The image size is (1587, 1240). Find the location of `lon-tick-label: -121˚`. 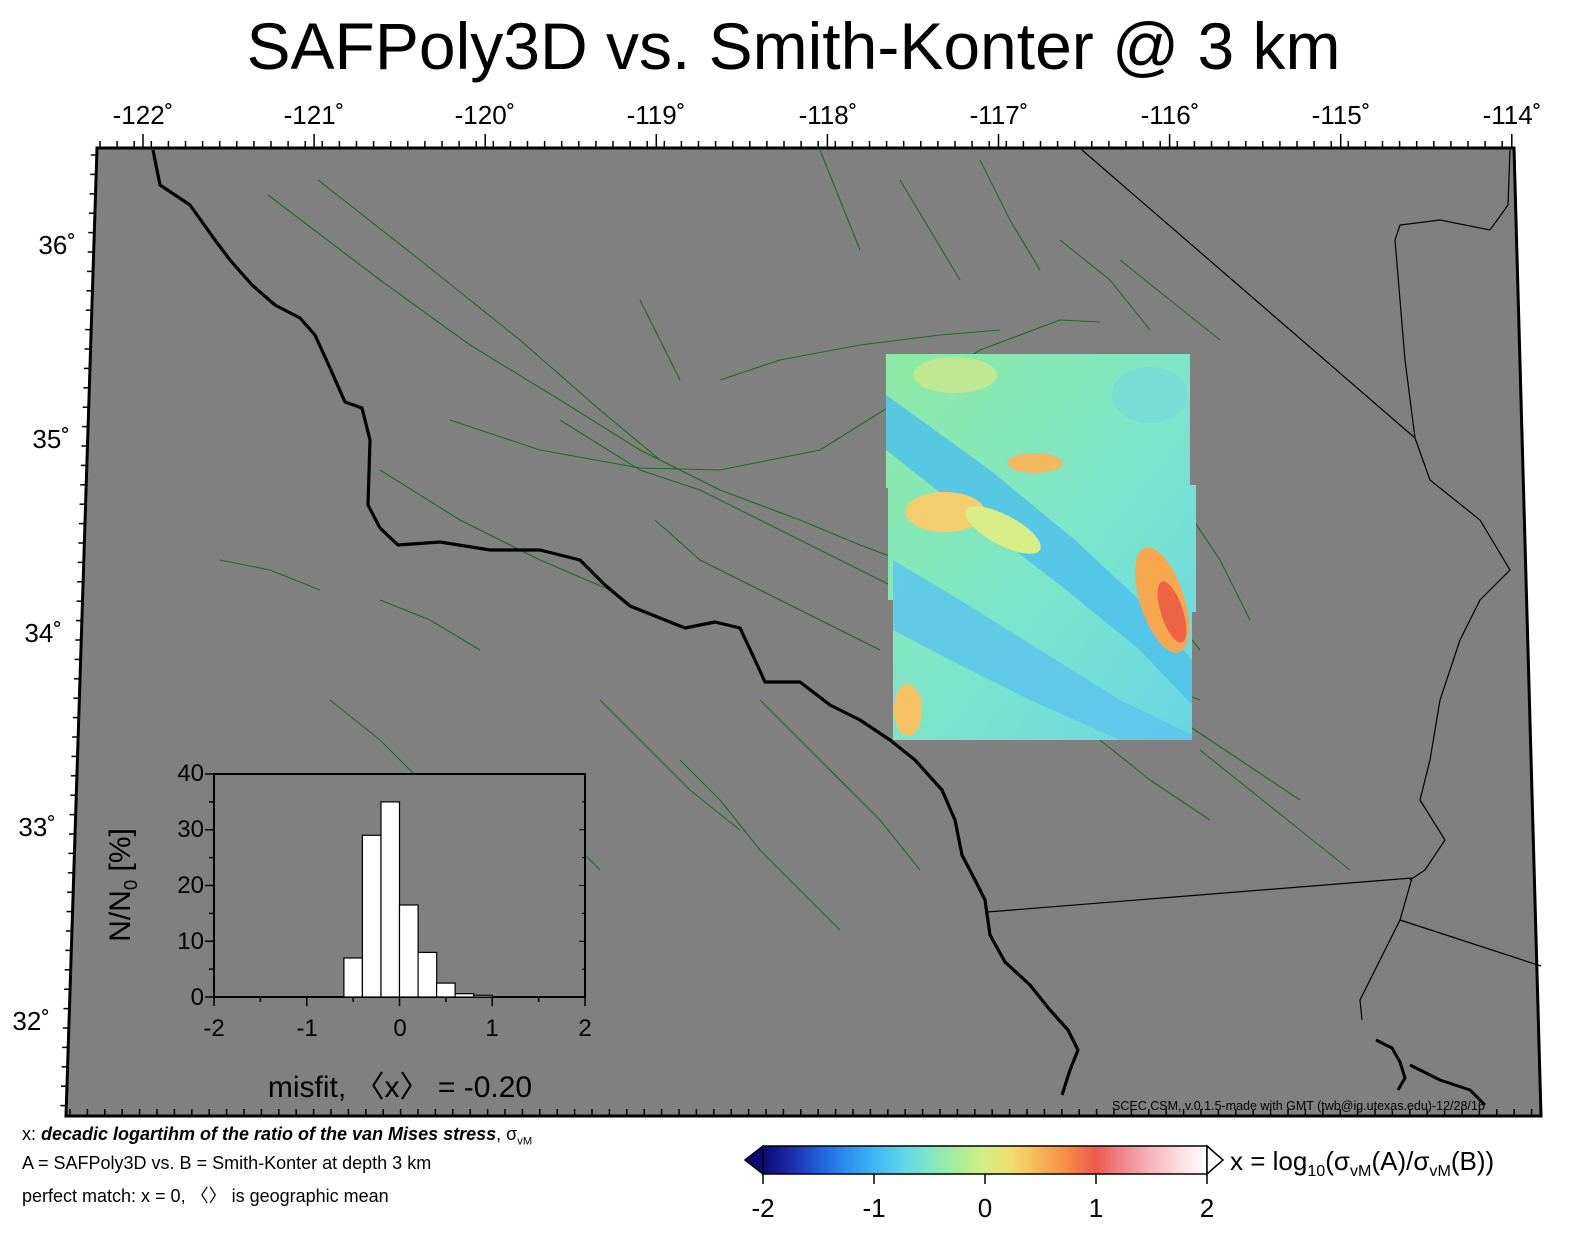

lon-tick-label: -121˚ is located at coordinates (314, 115).